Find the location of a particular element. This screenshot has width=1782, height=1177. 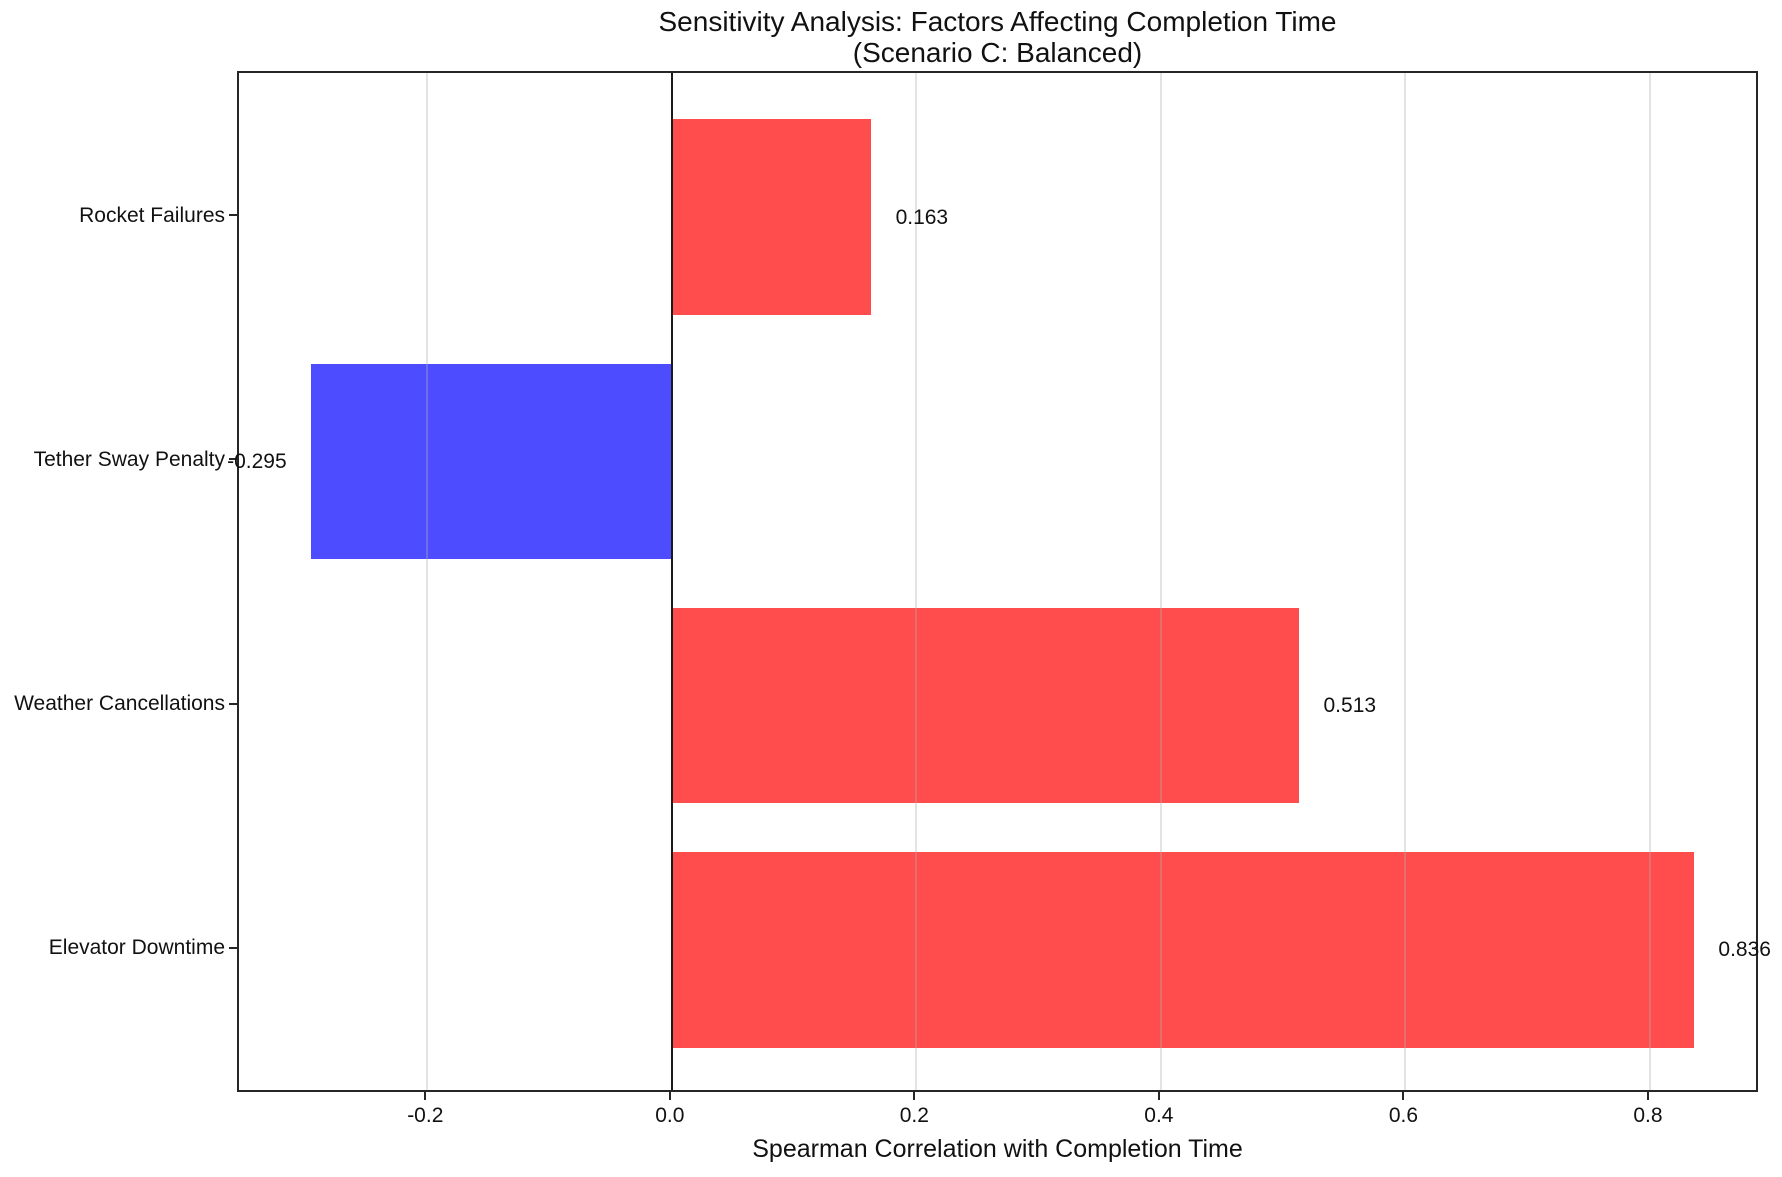

chart-subtitle: (Scenario C: Balanced) is located at coordinates (997, 52).